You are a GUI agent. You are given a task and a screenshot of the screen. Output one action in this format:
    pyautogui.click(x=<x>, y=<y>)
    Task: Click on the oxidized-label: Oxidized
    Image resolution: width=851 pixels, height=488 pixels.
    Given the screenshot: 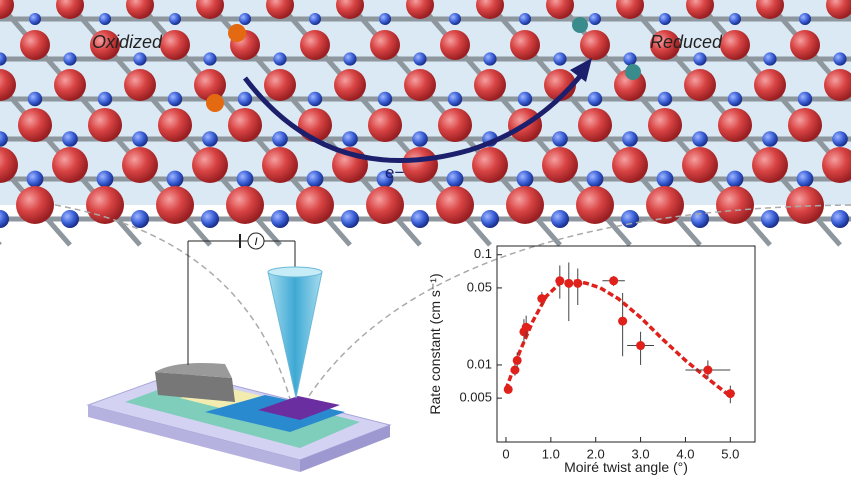 What is the action you would take?
    pyautogui.click(x=127, y=42)
    